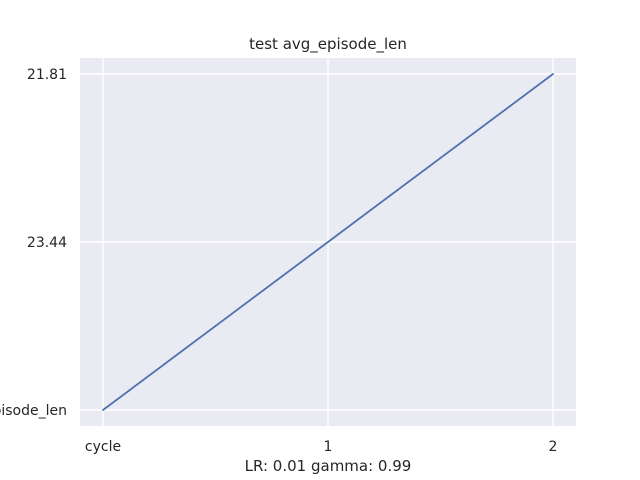 Image resolution: width=640 pixels, height=480 pixels. What do you see at coordinates (328, 466) in the screenshot?
I see `x-axis-title: LR: 0.01 gamma: 0.99` at bounding box center [328, 466].